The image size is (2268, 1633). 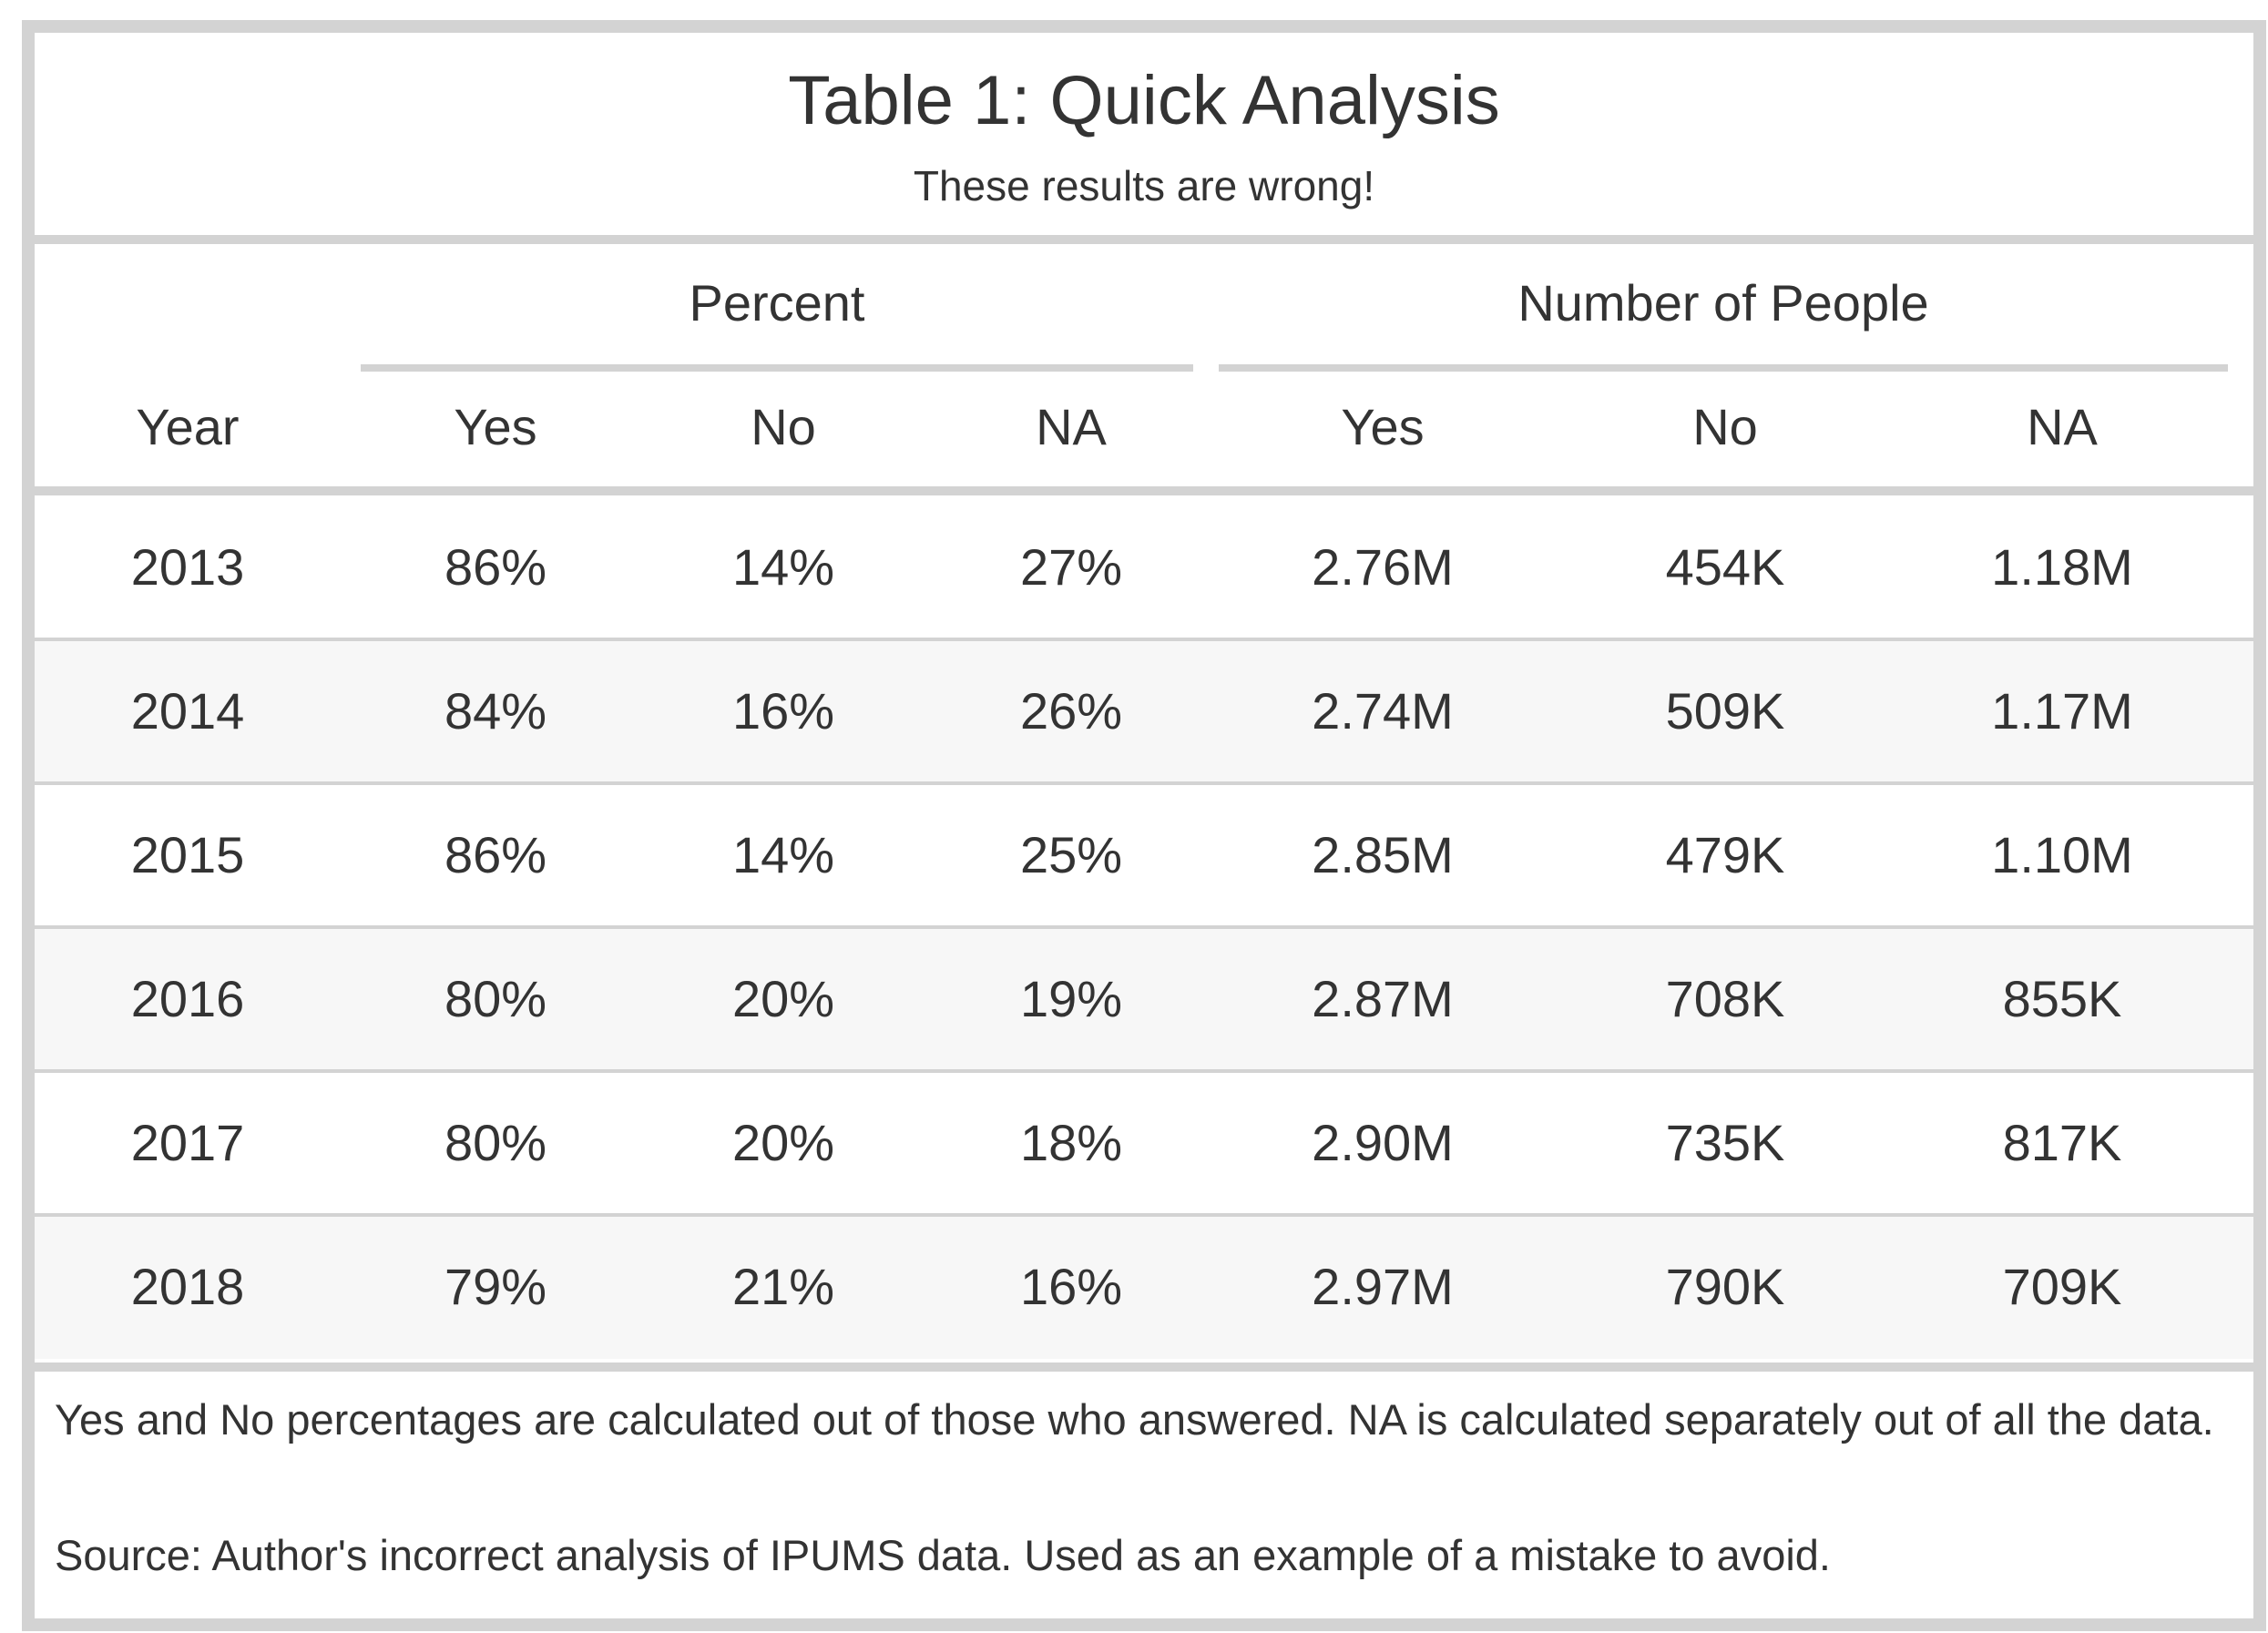 I want to click on column-header-no-percent: No, so click(x=784, y=426).